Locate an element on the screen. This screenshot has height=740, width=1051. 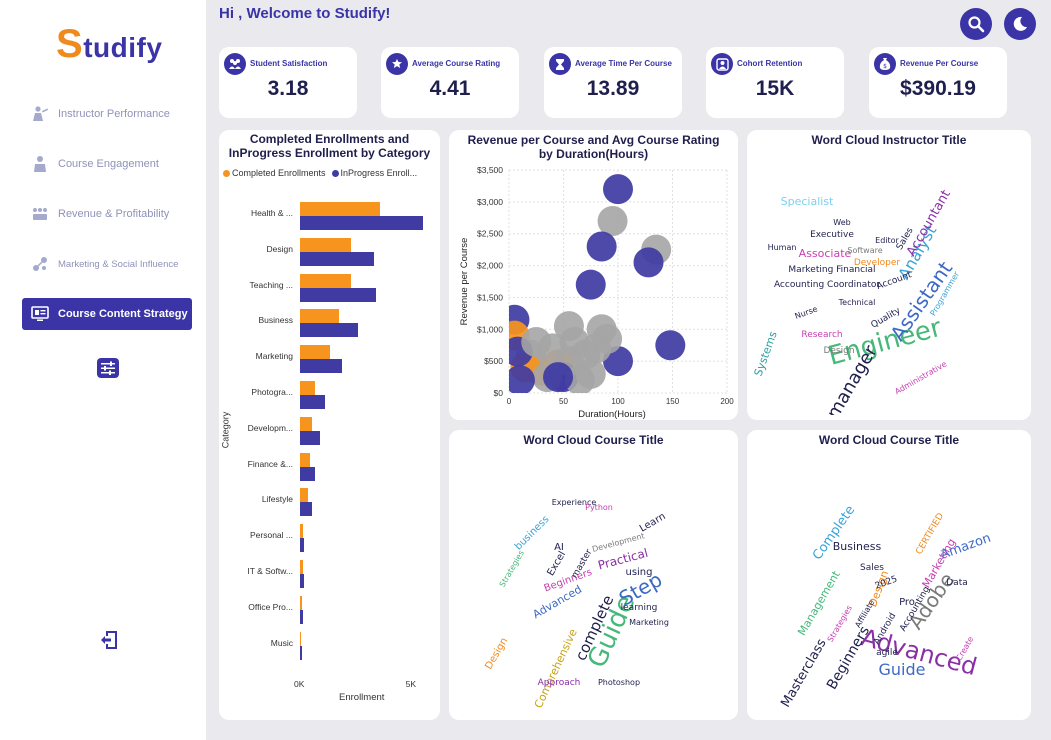
wordcloud-word: Associate is located at coordinates (825, 253).